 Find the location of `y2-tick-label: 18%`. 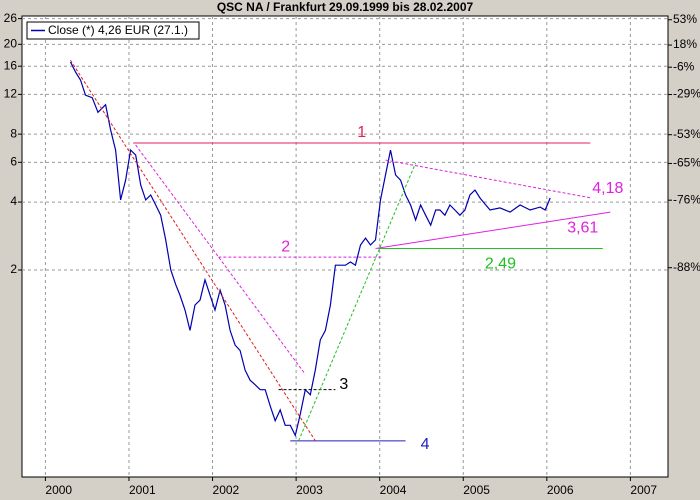

y2-tick-label: 18% is located at coordinates (685, 44).